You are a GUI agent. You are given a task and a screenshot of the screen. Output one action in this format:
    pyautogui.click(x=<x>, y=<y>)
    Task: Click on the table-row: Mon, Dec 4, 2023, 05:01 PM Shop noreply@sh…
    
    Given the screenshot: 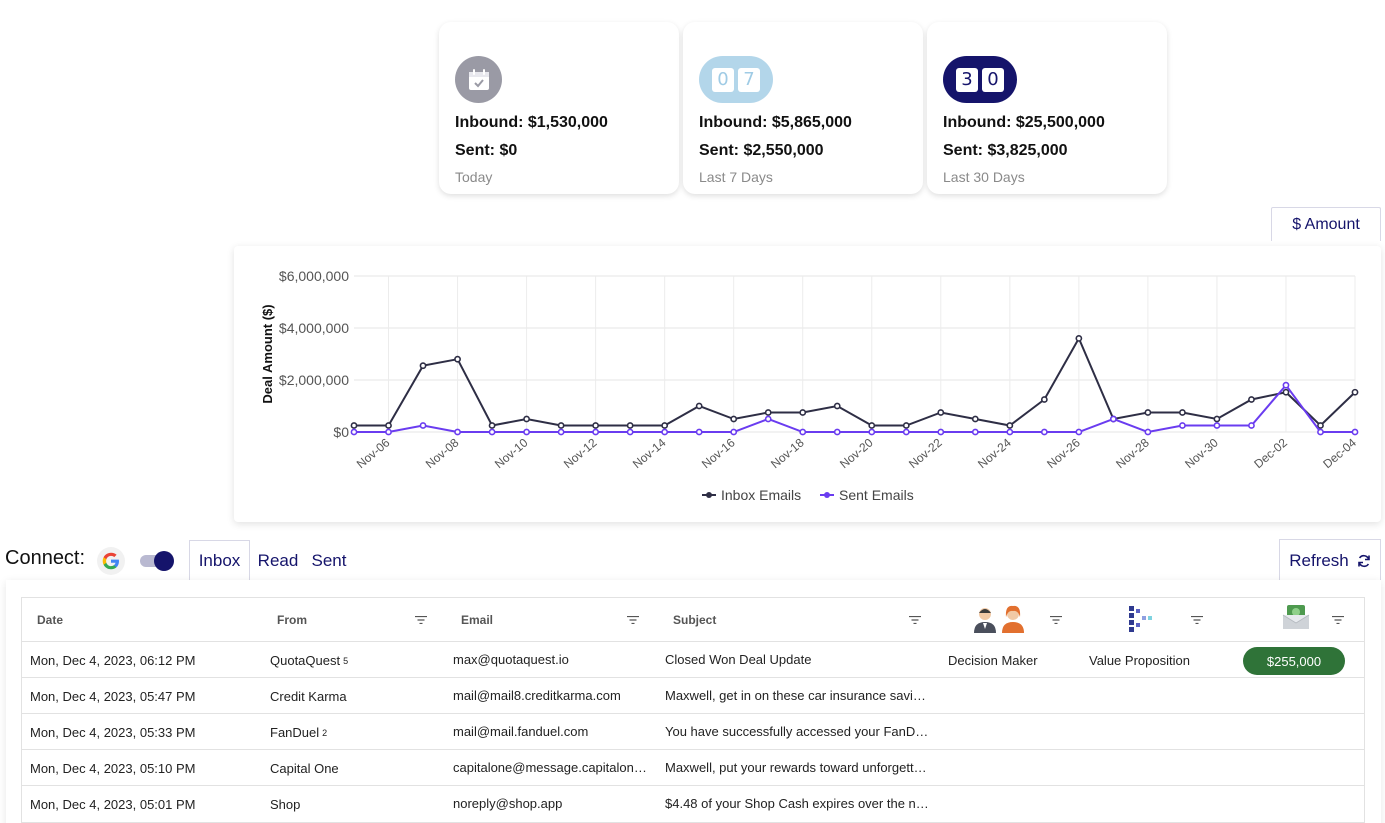 What is the action you would take?
    pyautogui.click(x=693, y=804)
    